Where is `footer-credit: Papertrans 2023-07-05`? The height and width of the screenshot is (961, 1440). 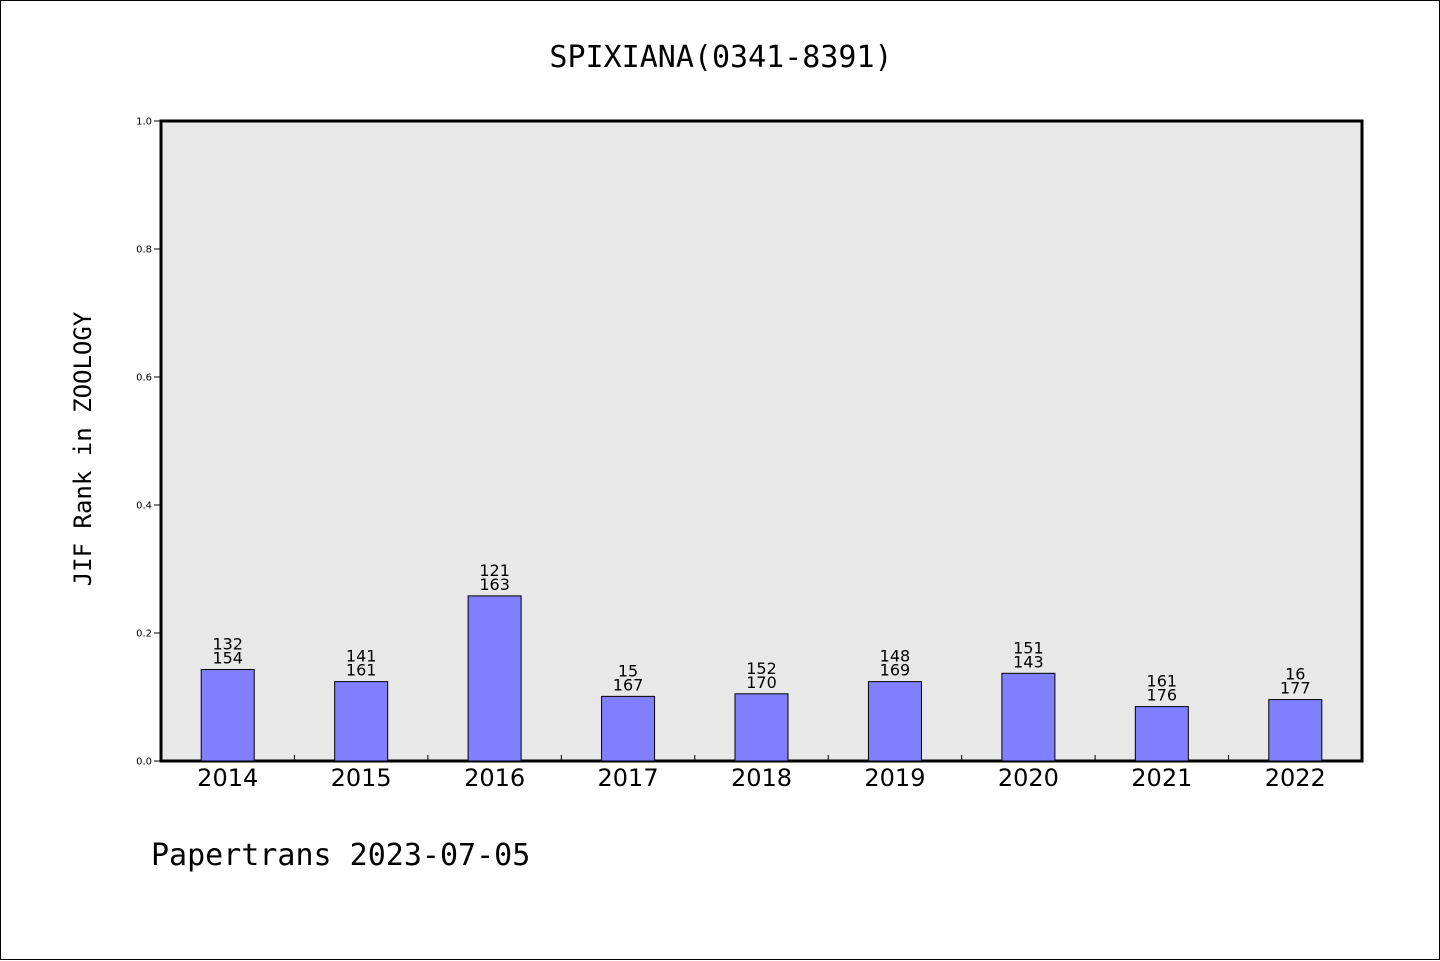 footer-credit: Papertrans 2023-07-05 is located at coordinates (340, 855).